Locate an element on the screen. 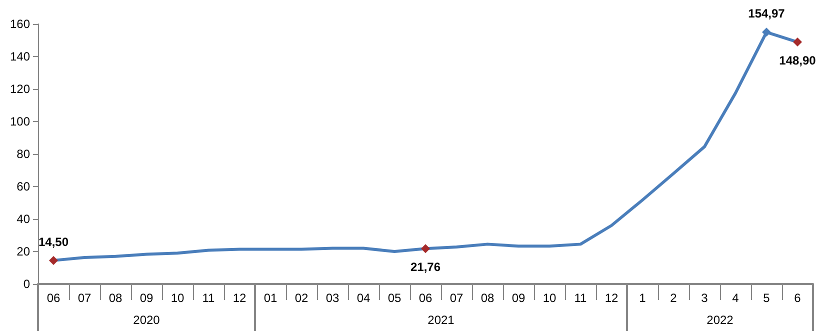 The height and width of the screenshot is (331, 835). x-tick-label: 3 is located at coordinates (704, 298).